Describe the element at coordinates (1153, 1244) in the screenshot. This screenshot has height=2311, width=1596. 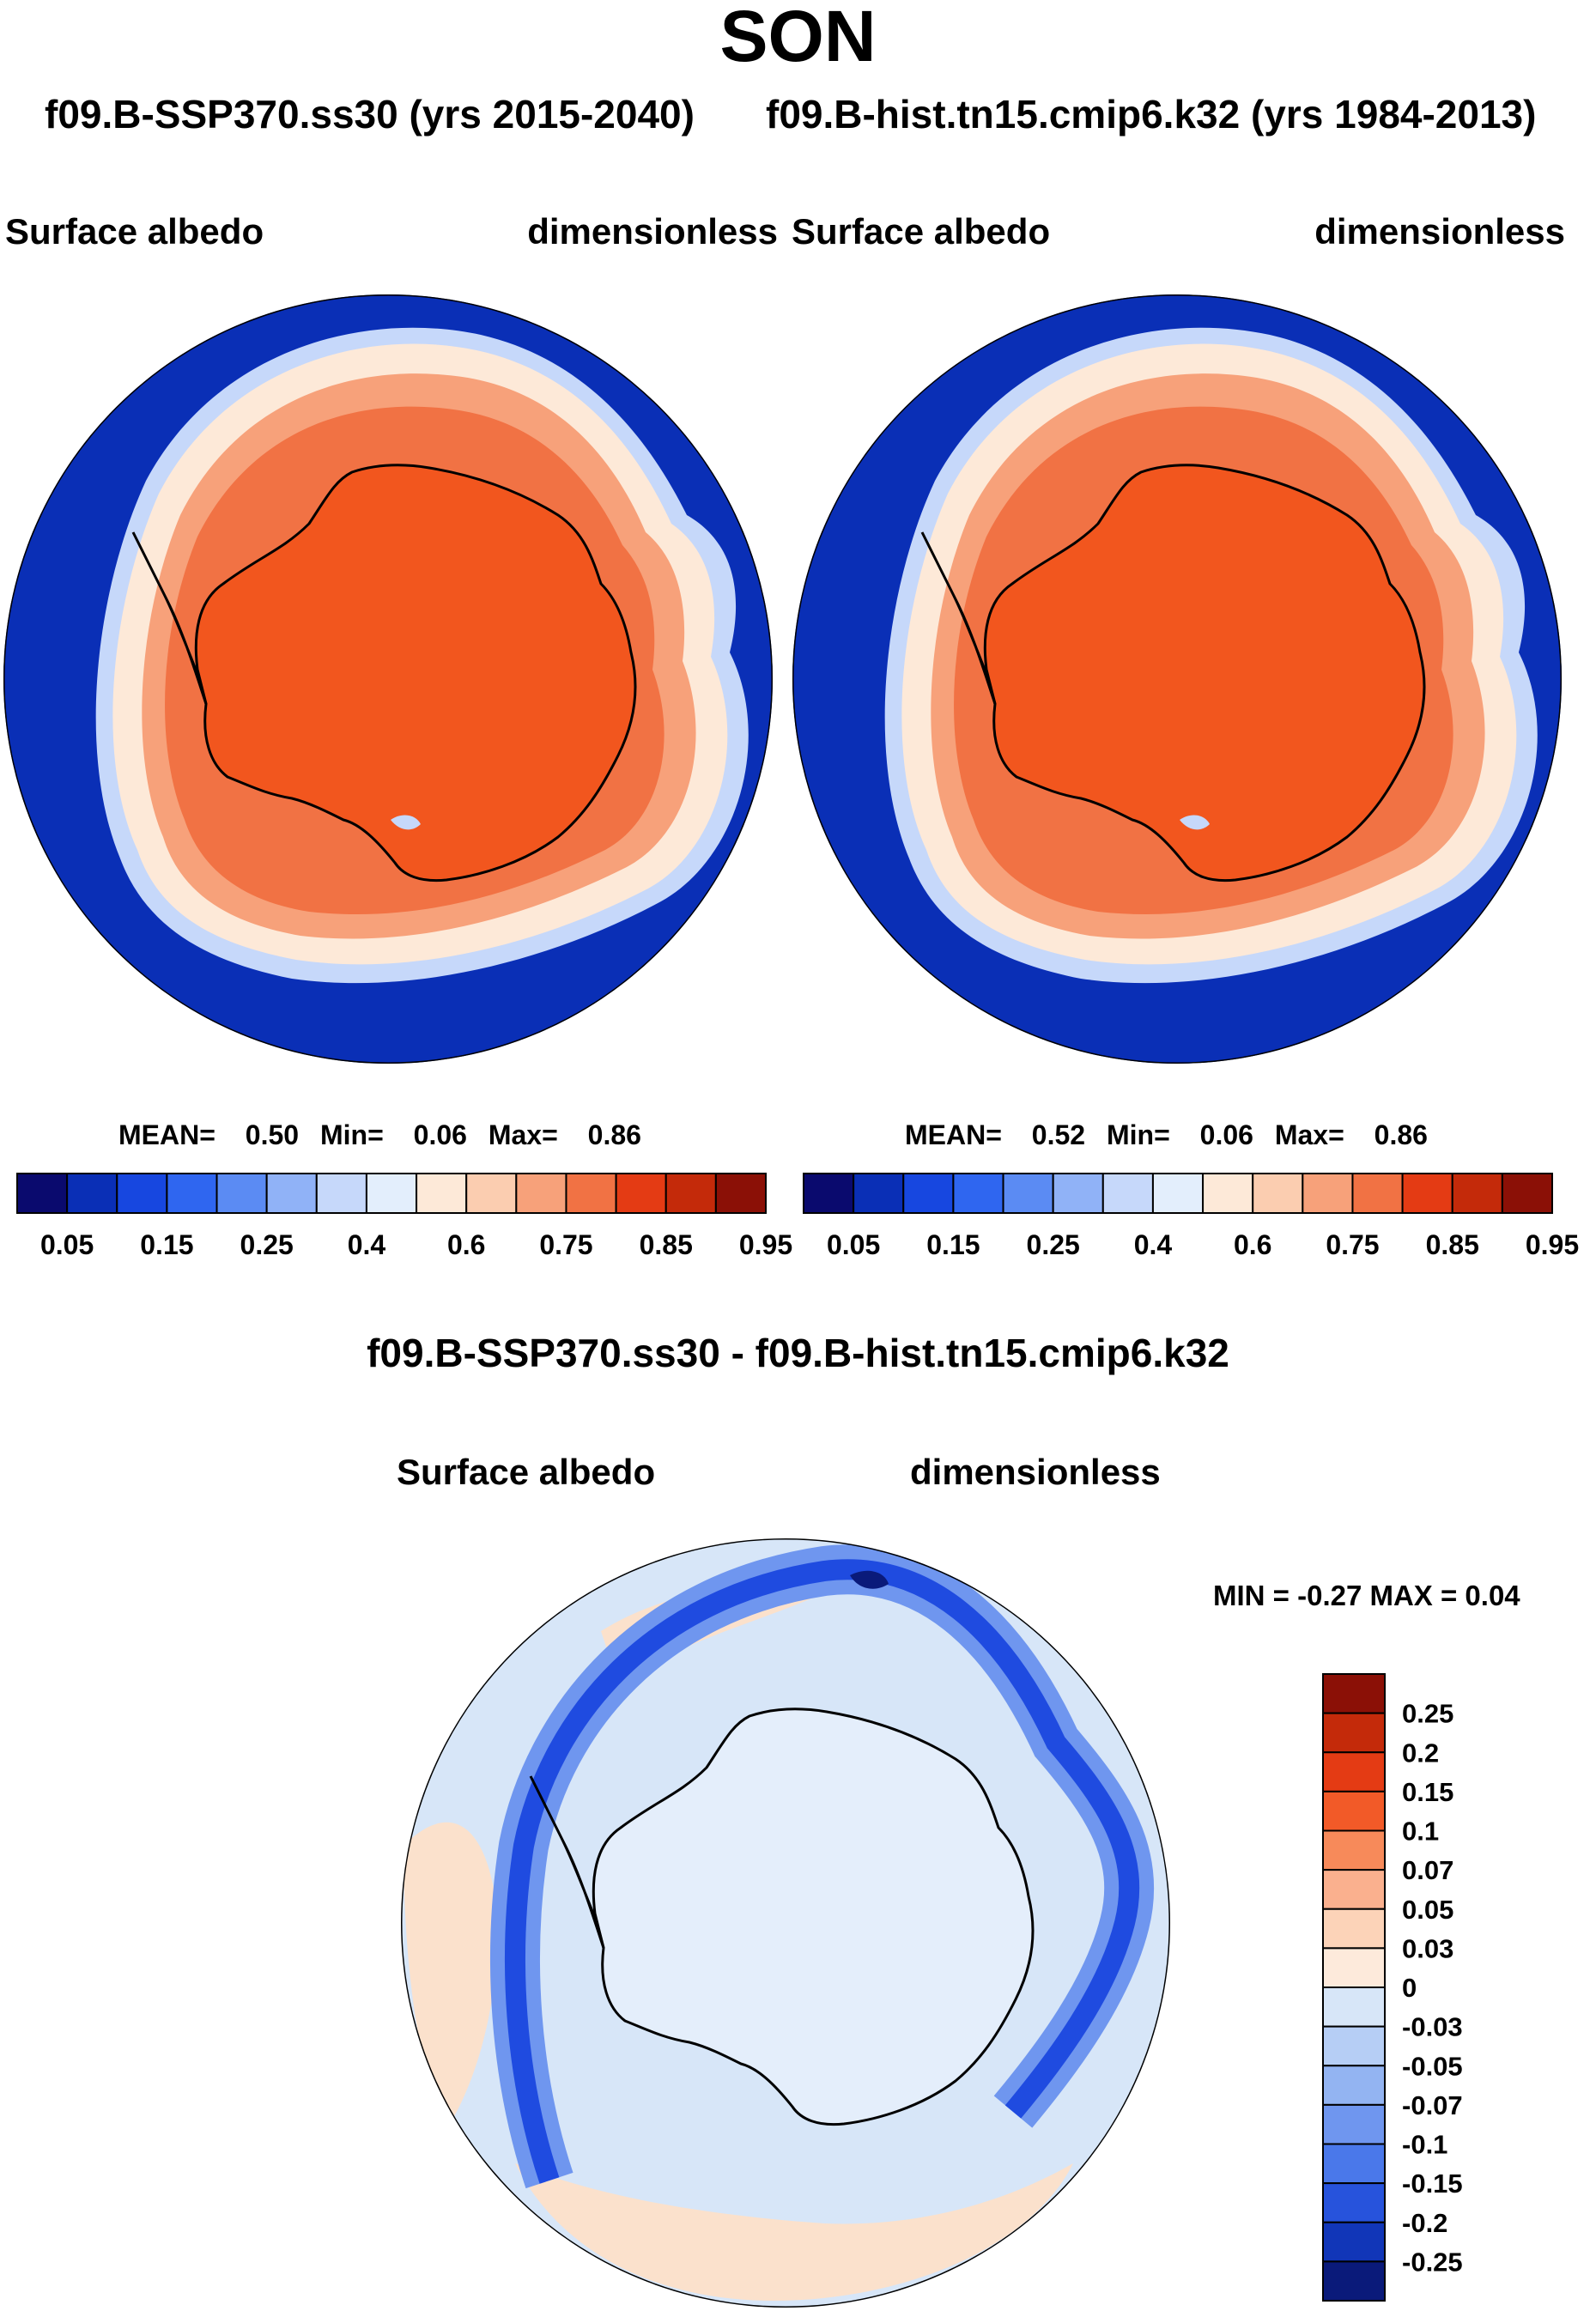
I see `cbar2-tick-3: 0.4` at that location.